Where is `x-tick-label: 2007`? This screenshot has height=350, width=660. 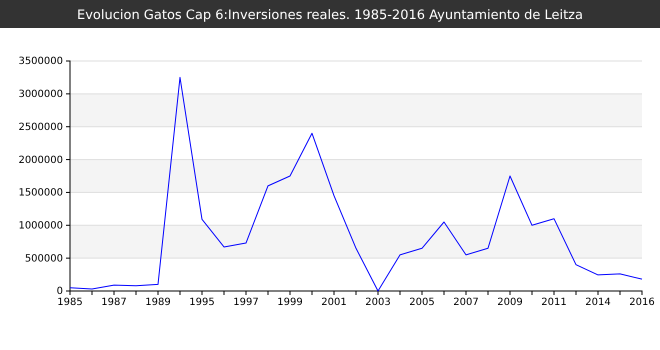 x-tick-label: 2007 is located at coordinates (466, 302).